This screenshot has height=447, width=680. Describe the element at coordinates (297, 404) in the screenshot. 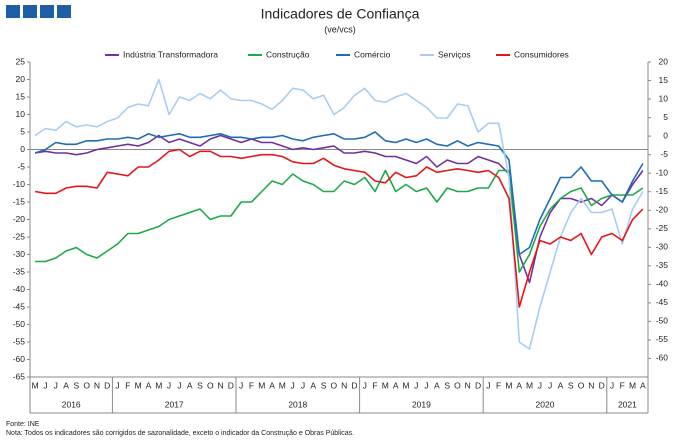

I see `year-label: 2018` at that location.